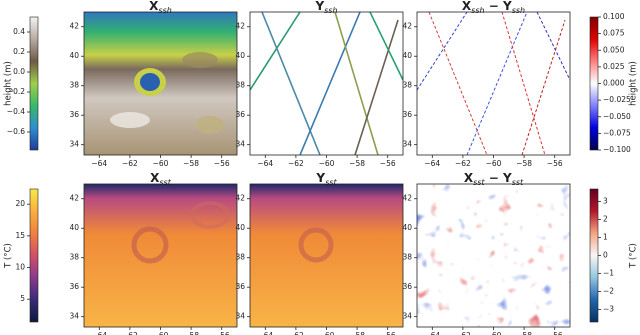 The image size is (640, 335). What do you see at coordinates (20, 235) in the screenshot?
I see `colorbar-tick-label: 15` at bounding box center [20, 235].